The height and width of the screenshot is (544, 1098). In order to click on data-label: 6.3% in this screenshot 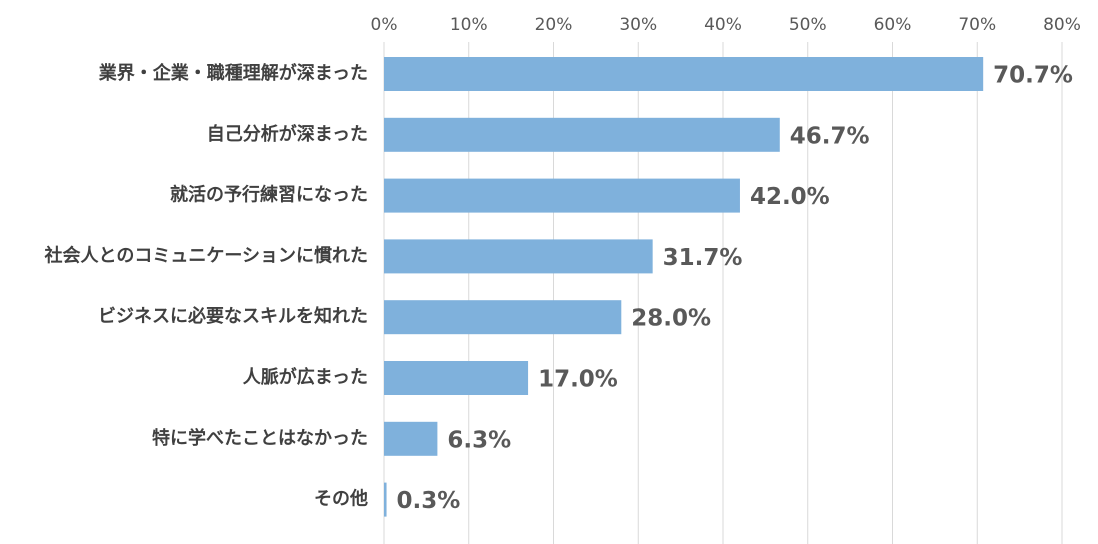, I will do `click(479, 440)`.